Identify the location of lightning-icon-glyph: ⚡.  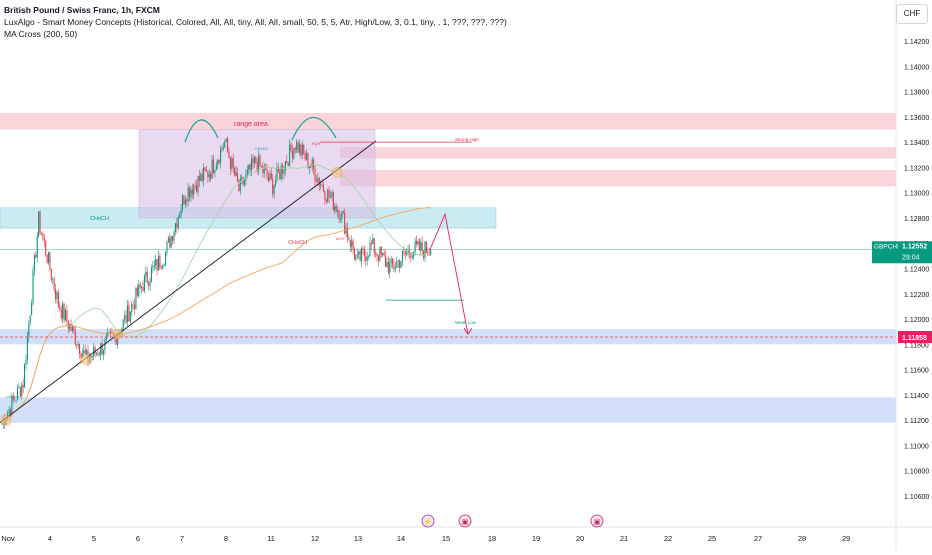
(428, 521).